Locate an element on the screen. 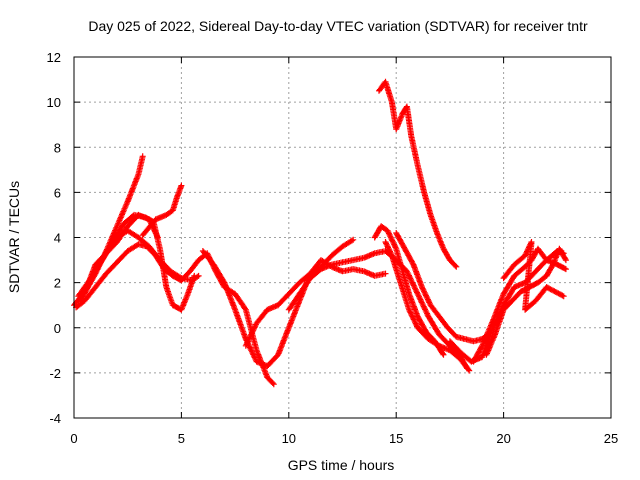 This screenshot has width=640, height=480. y-tick-label: -4 is located at coordinates (55, 418).